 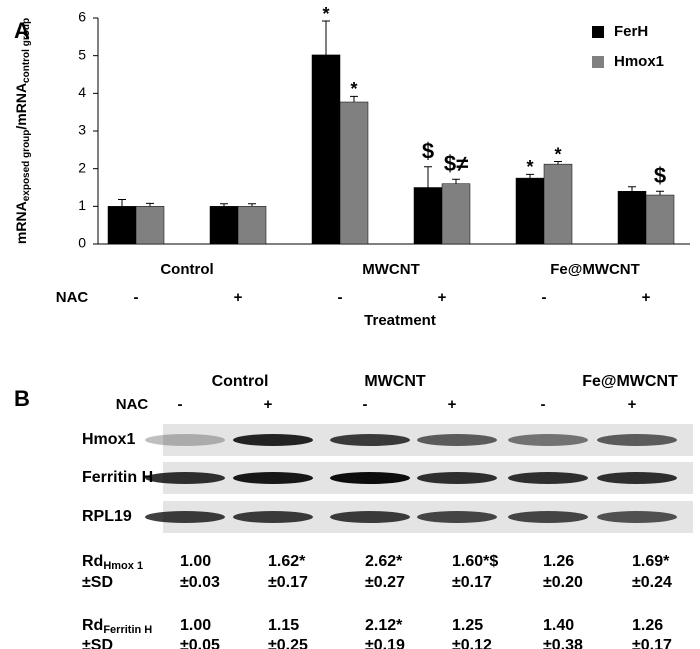 What do you see at coordinates (82, 167) in the screenshot?
I see `y-tick-label: 2` at bounding box center [82, 167].